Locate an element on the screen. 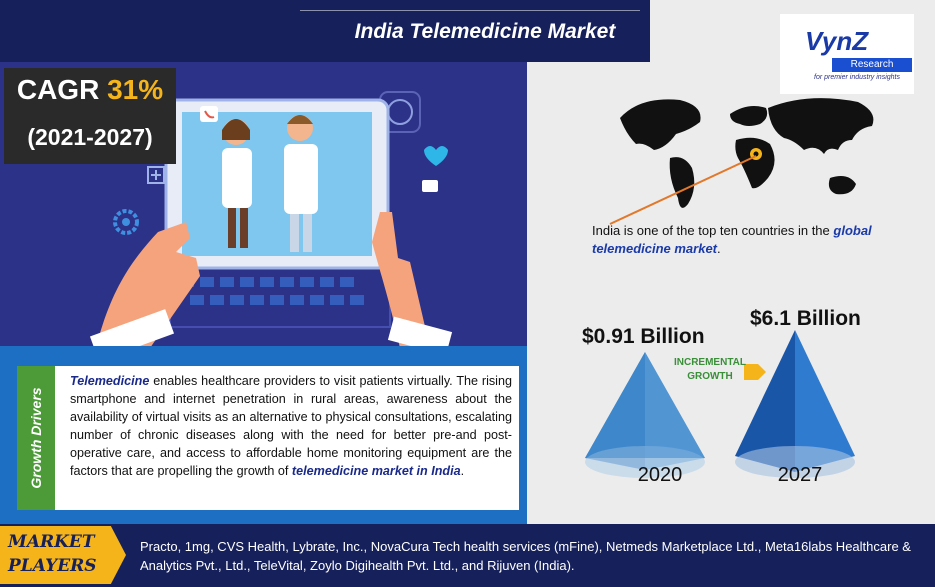 The image size is (935, 587). market-players-line2: PLAYERS is located at coordinates (52, 566).